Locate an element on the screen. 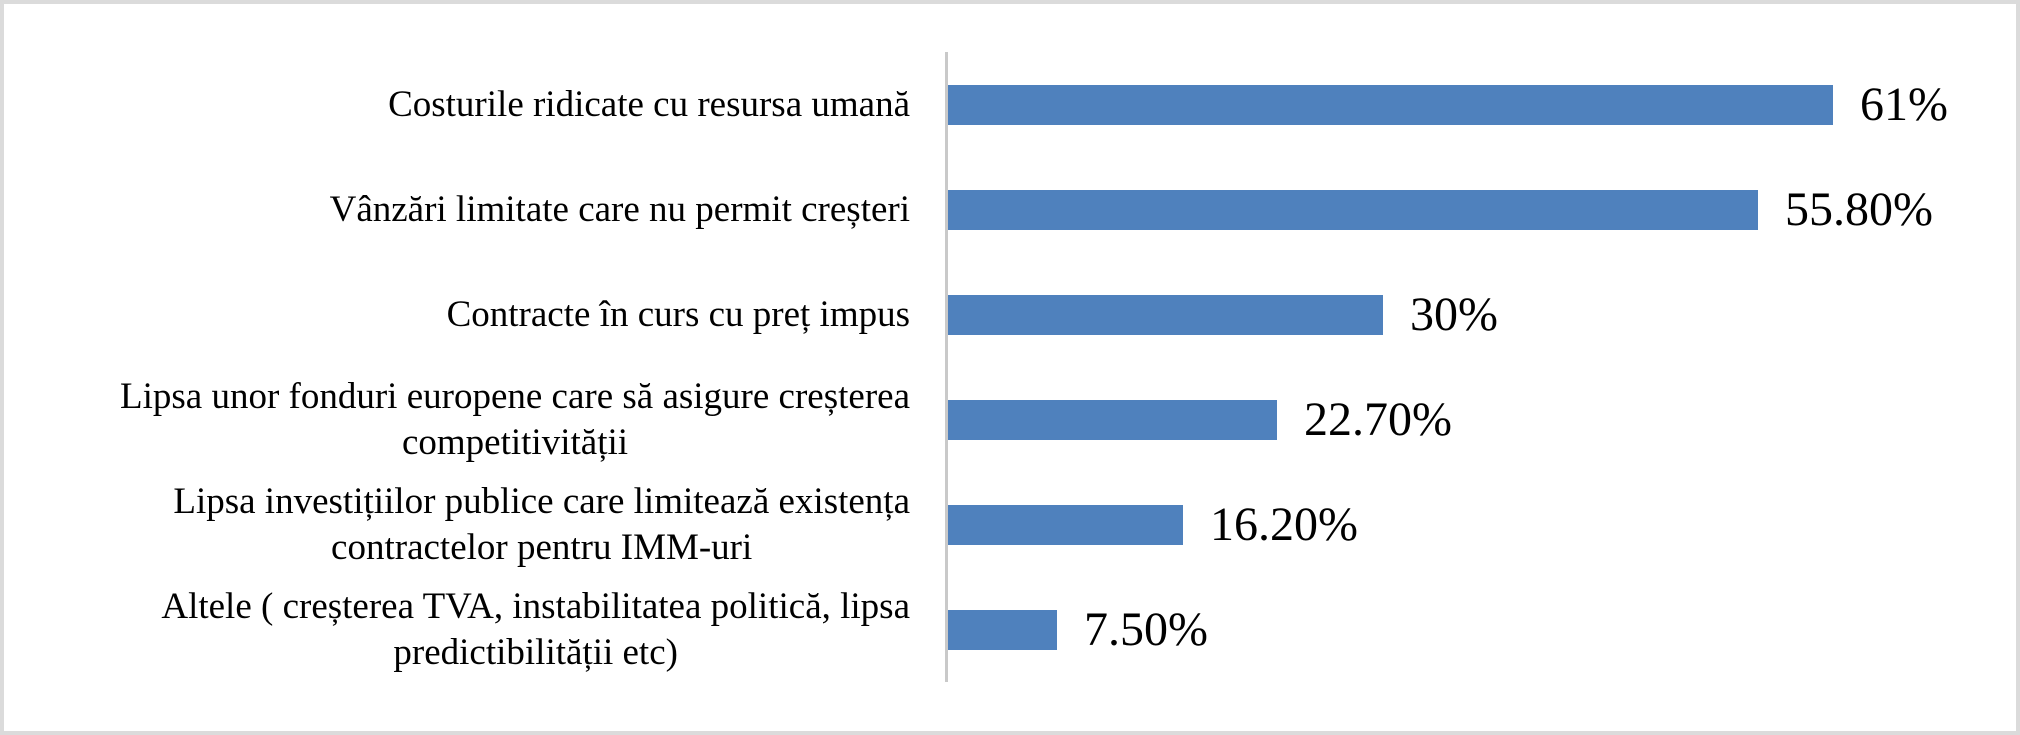  bar-cell: 7.50% is located at coordinates (1480, 629).